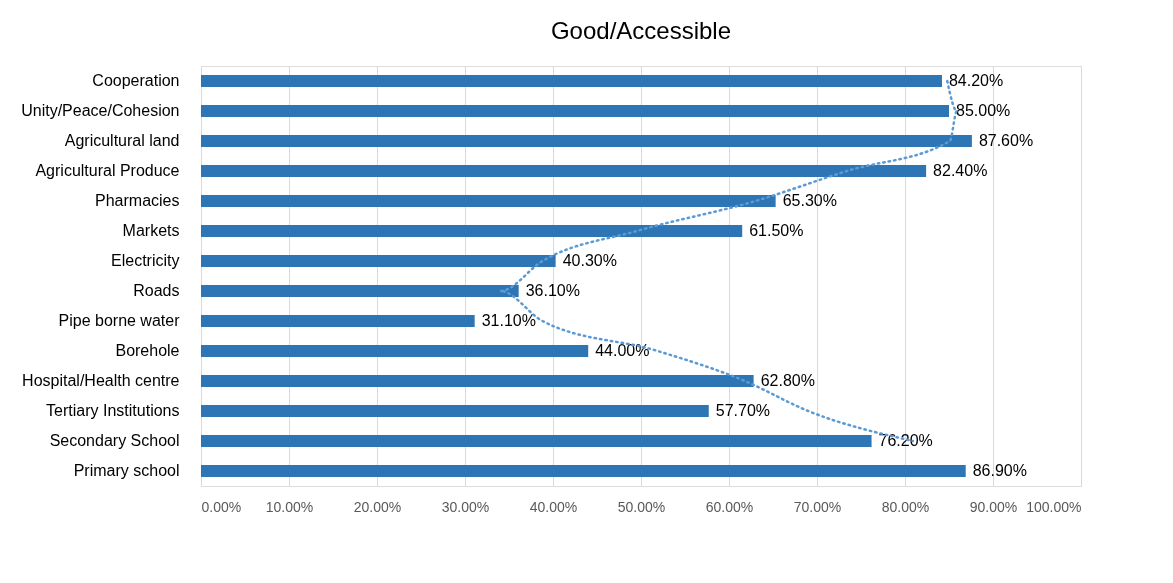 The image size is (1173, 583). I want to click on chart-title: Good/Accessible, so click(641, 30).